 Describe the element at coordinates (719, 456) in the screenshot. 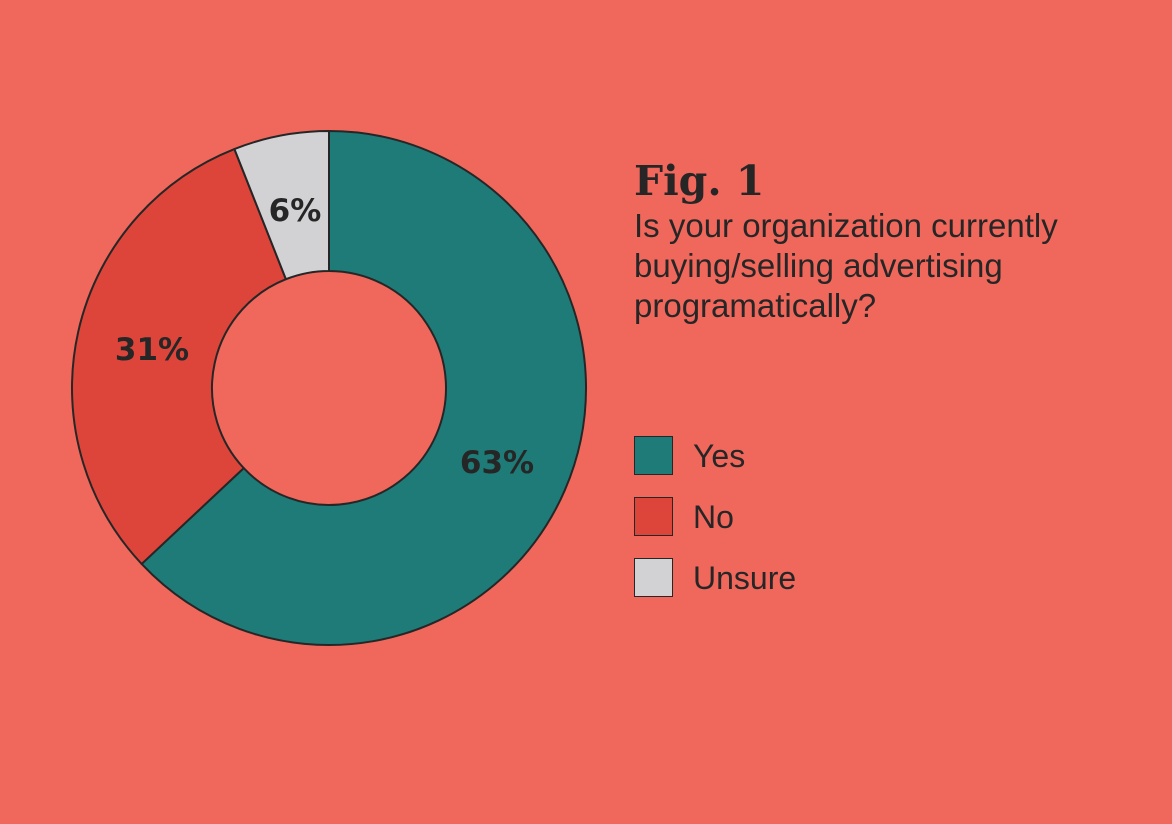

I see `legend-label-yes: Yes` at that location.